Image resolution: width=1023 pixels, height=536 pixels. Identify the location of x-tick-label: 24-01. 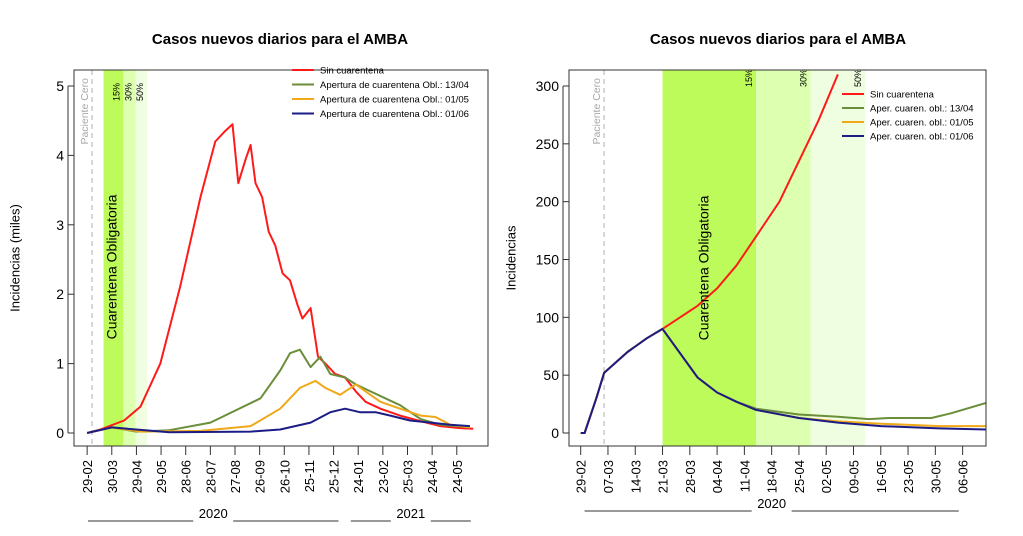
(358, 476).